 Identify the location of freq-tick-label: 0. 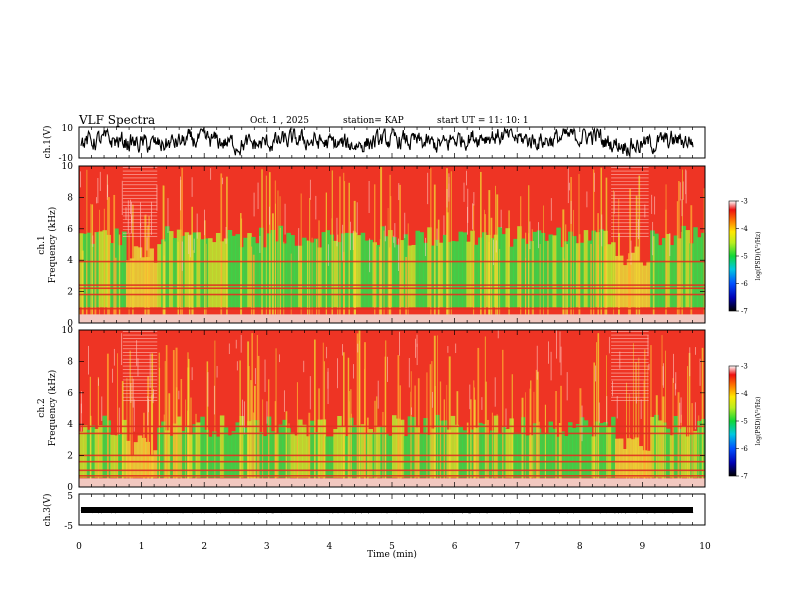
(70, 488).